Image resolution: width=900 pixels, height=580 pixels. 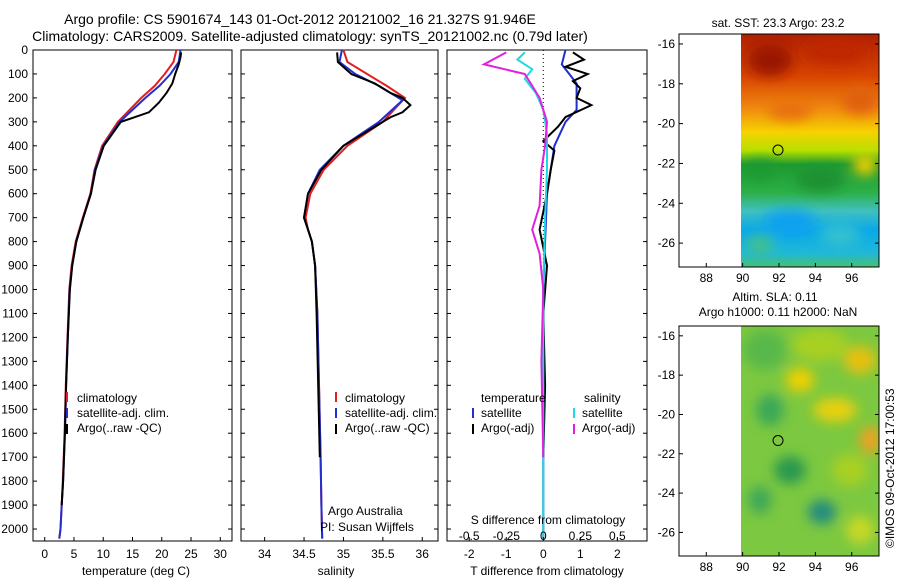 I want to click on difference-x-label-salinity: S difference from climatology, so click(x=548, y=520).